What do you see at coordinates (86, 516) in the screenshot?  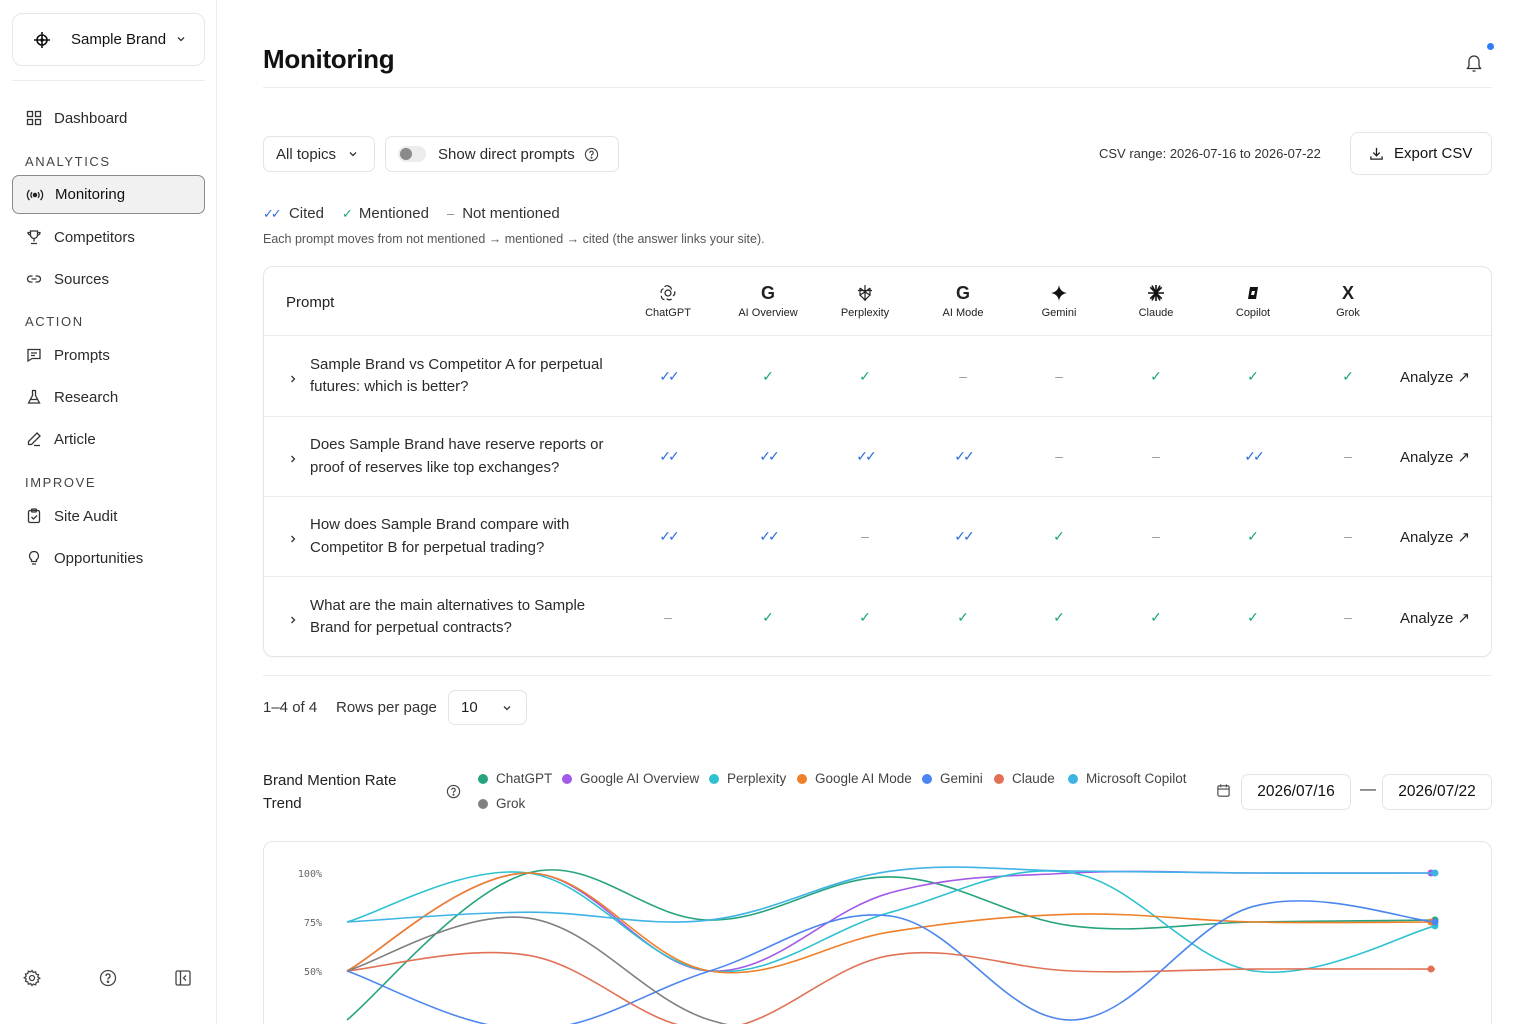 I see `sidebar-item-label: Site Audit` at bounding box center [86, 516].